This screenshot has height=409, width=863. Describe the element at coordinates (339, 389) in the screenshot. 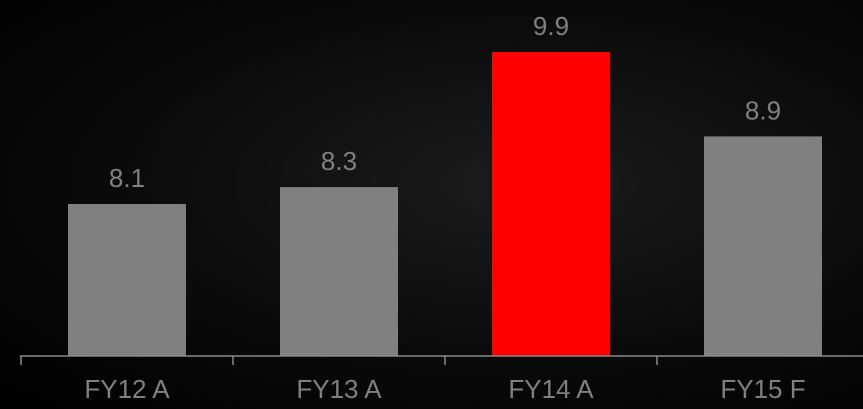

I see `x-tick-label: FY13 A` at that location.